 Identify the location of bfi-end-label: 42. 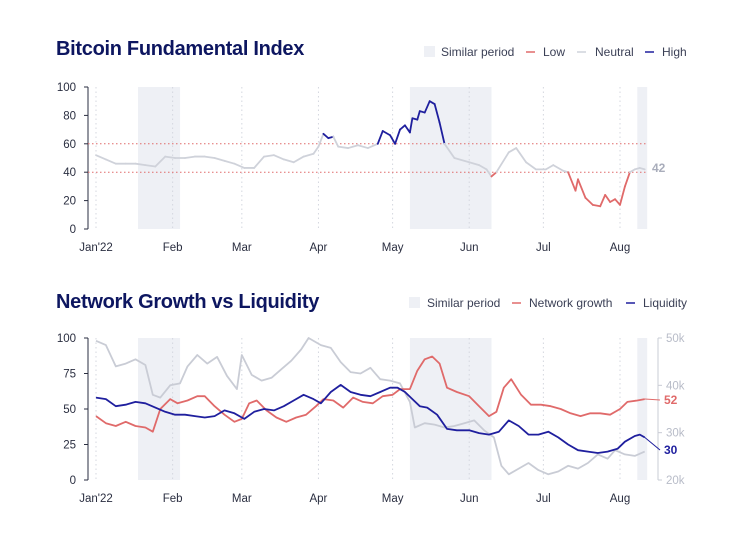
(659, 168).